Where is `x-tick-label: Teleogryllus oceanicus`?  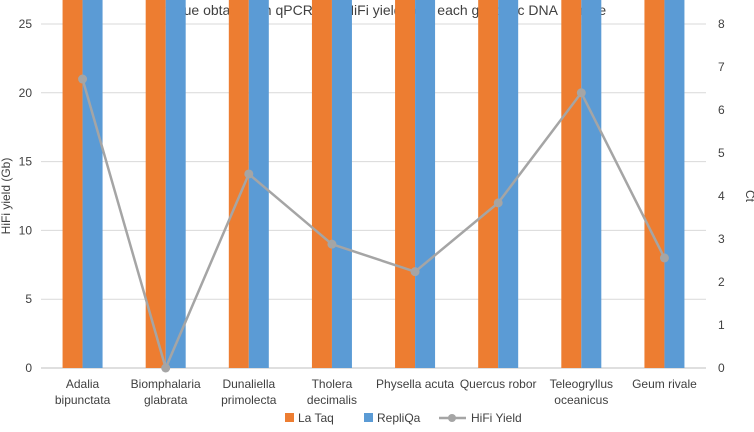
x-tick-label: Teleogryllus oceanicus is located at coordinates (581, 392).